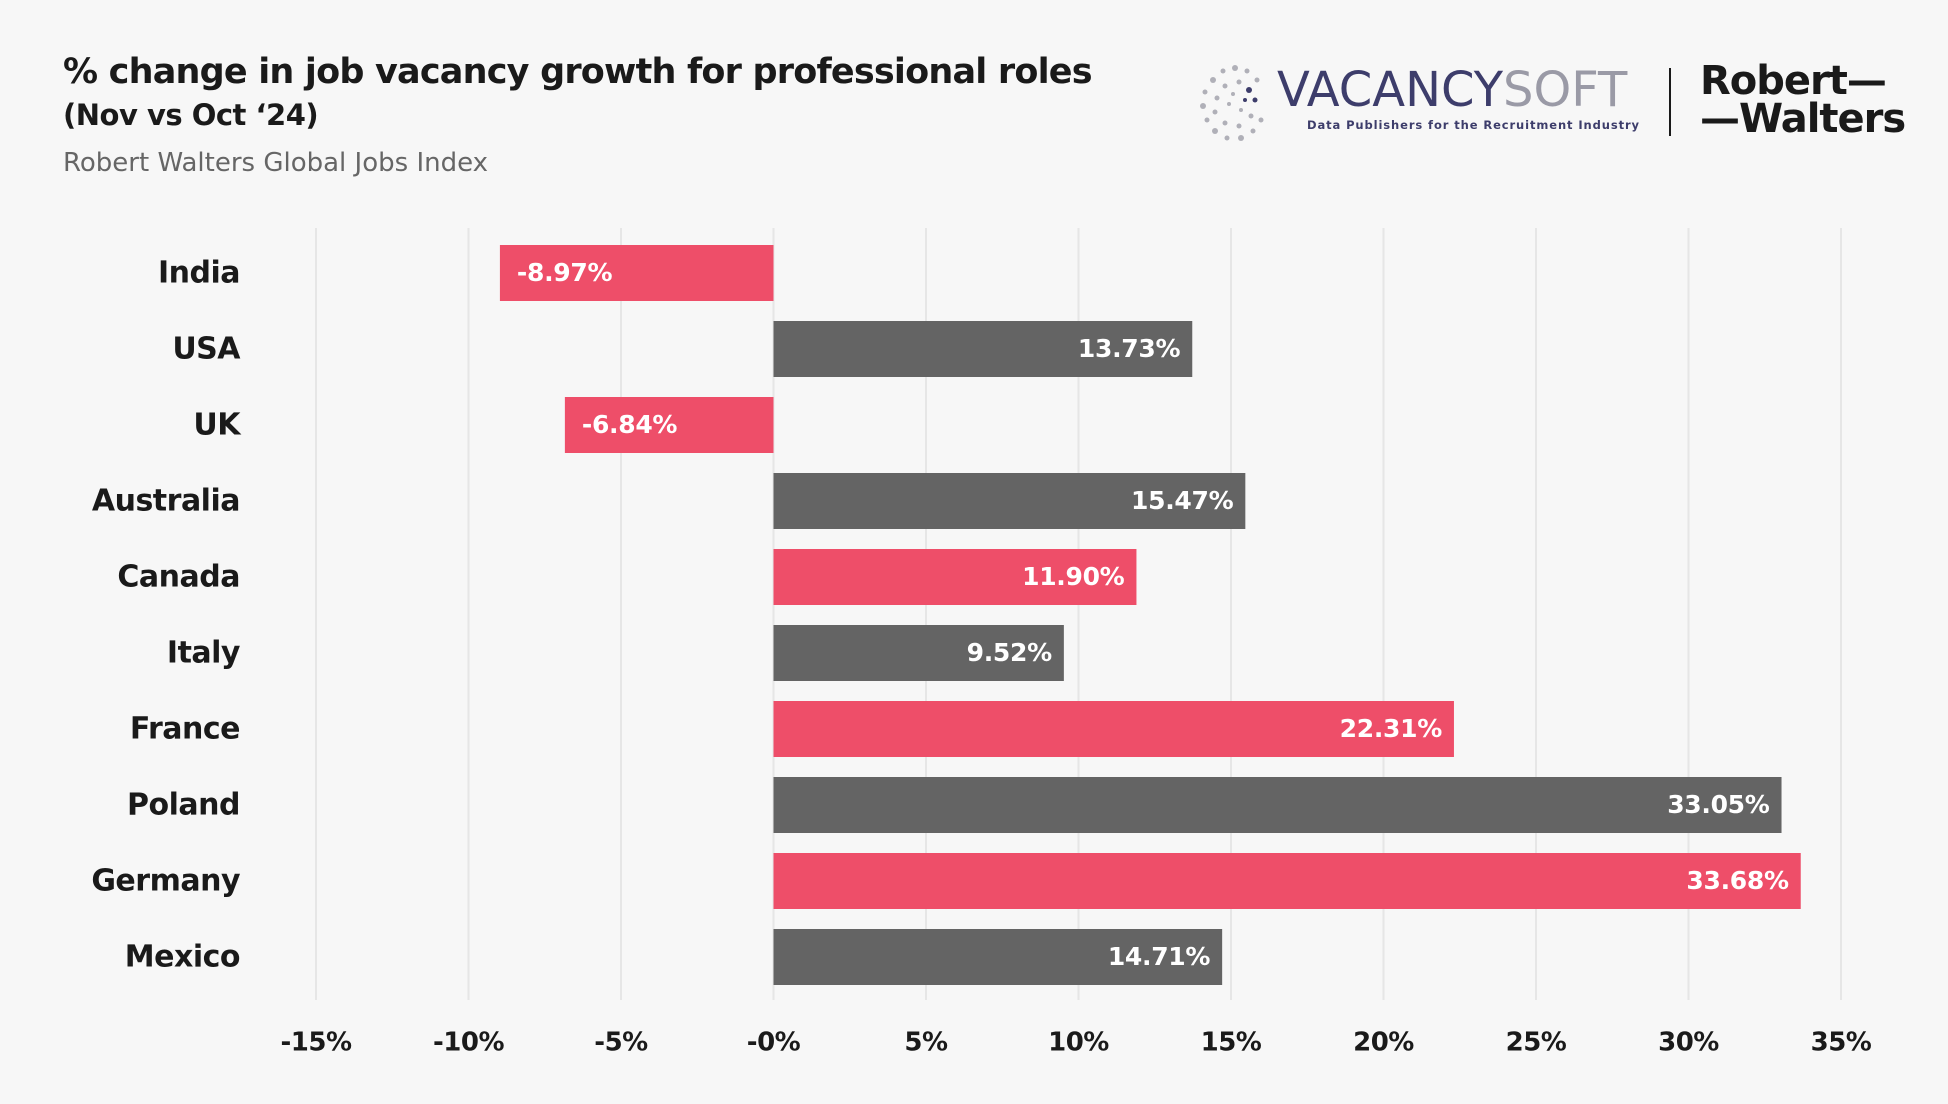  Describe the element at coordinates (315, 1043) in the screenshot. I see `x-tick-label: -15%` at that location.